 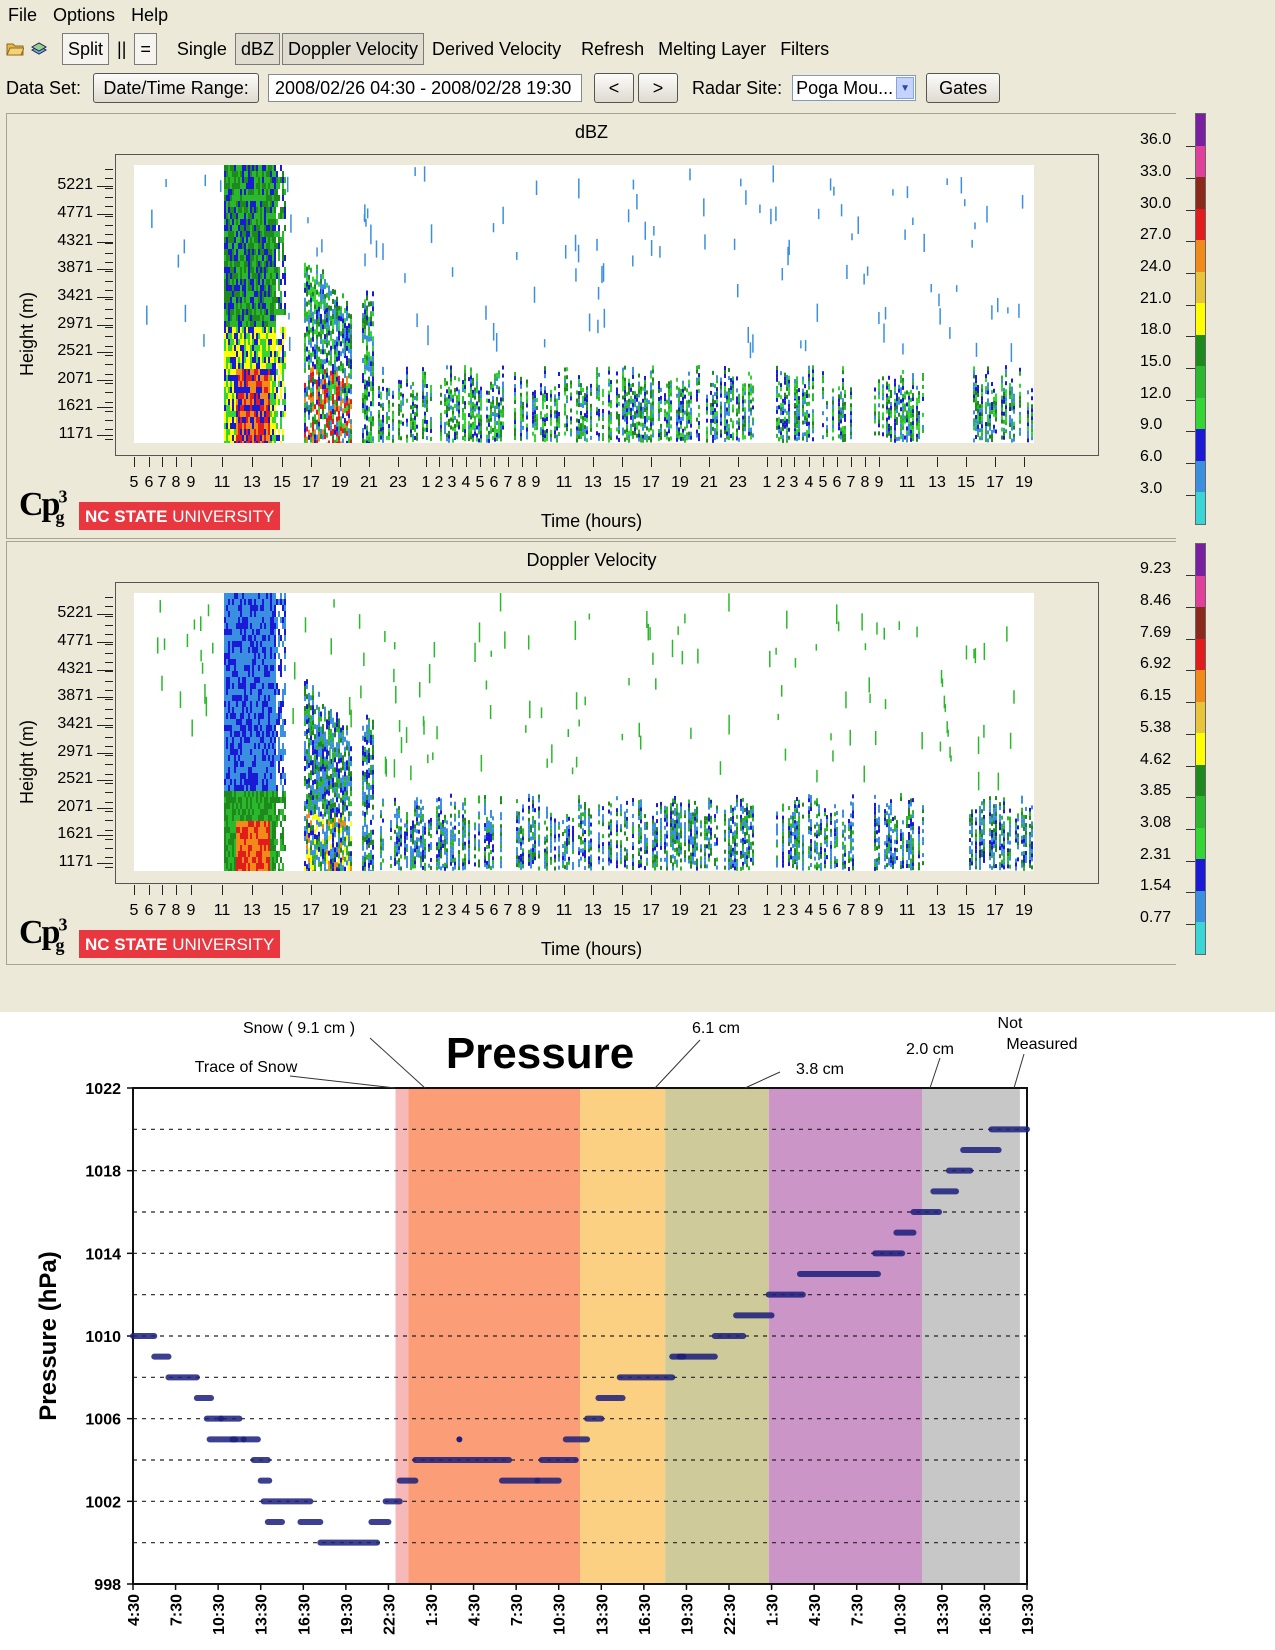 I want to click on menu-help: Help, so click(x=150, y=14).